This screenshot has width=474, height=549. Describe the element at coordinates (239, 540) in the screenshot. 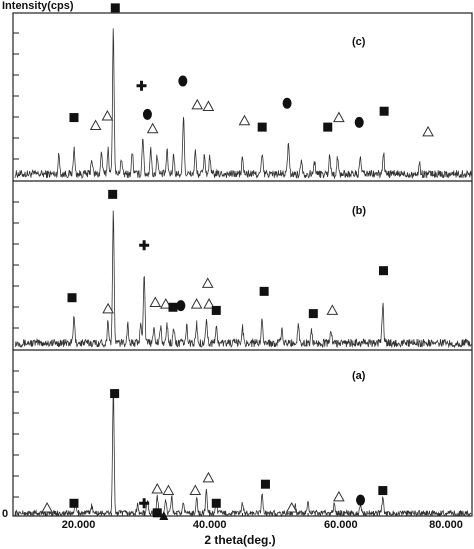

I see `x-axis-label: 2 theta(deg.)` at that location.